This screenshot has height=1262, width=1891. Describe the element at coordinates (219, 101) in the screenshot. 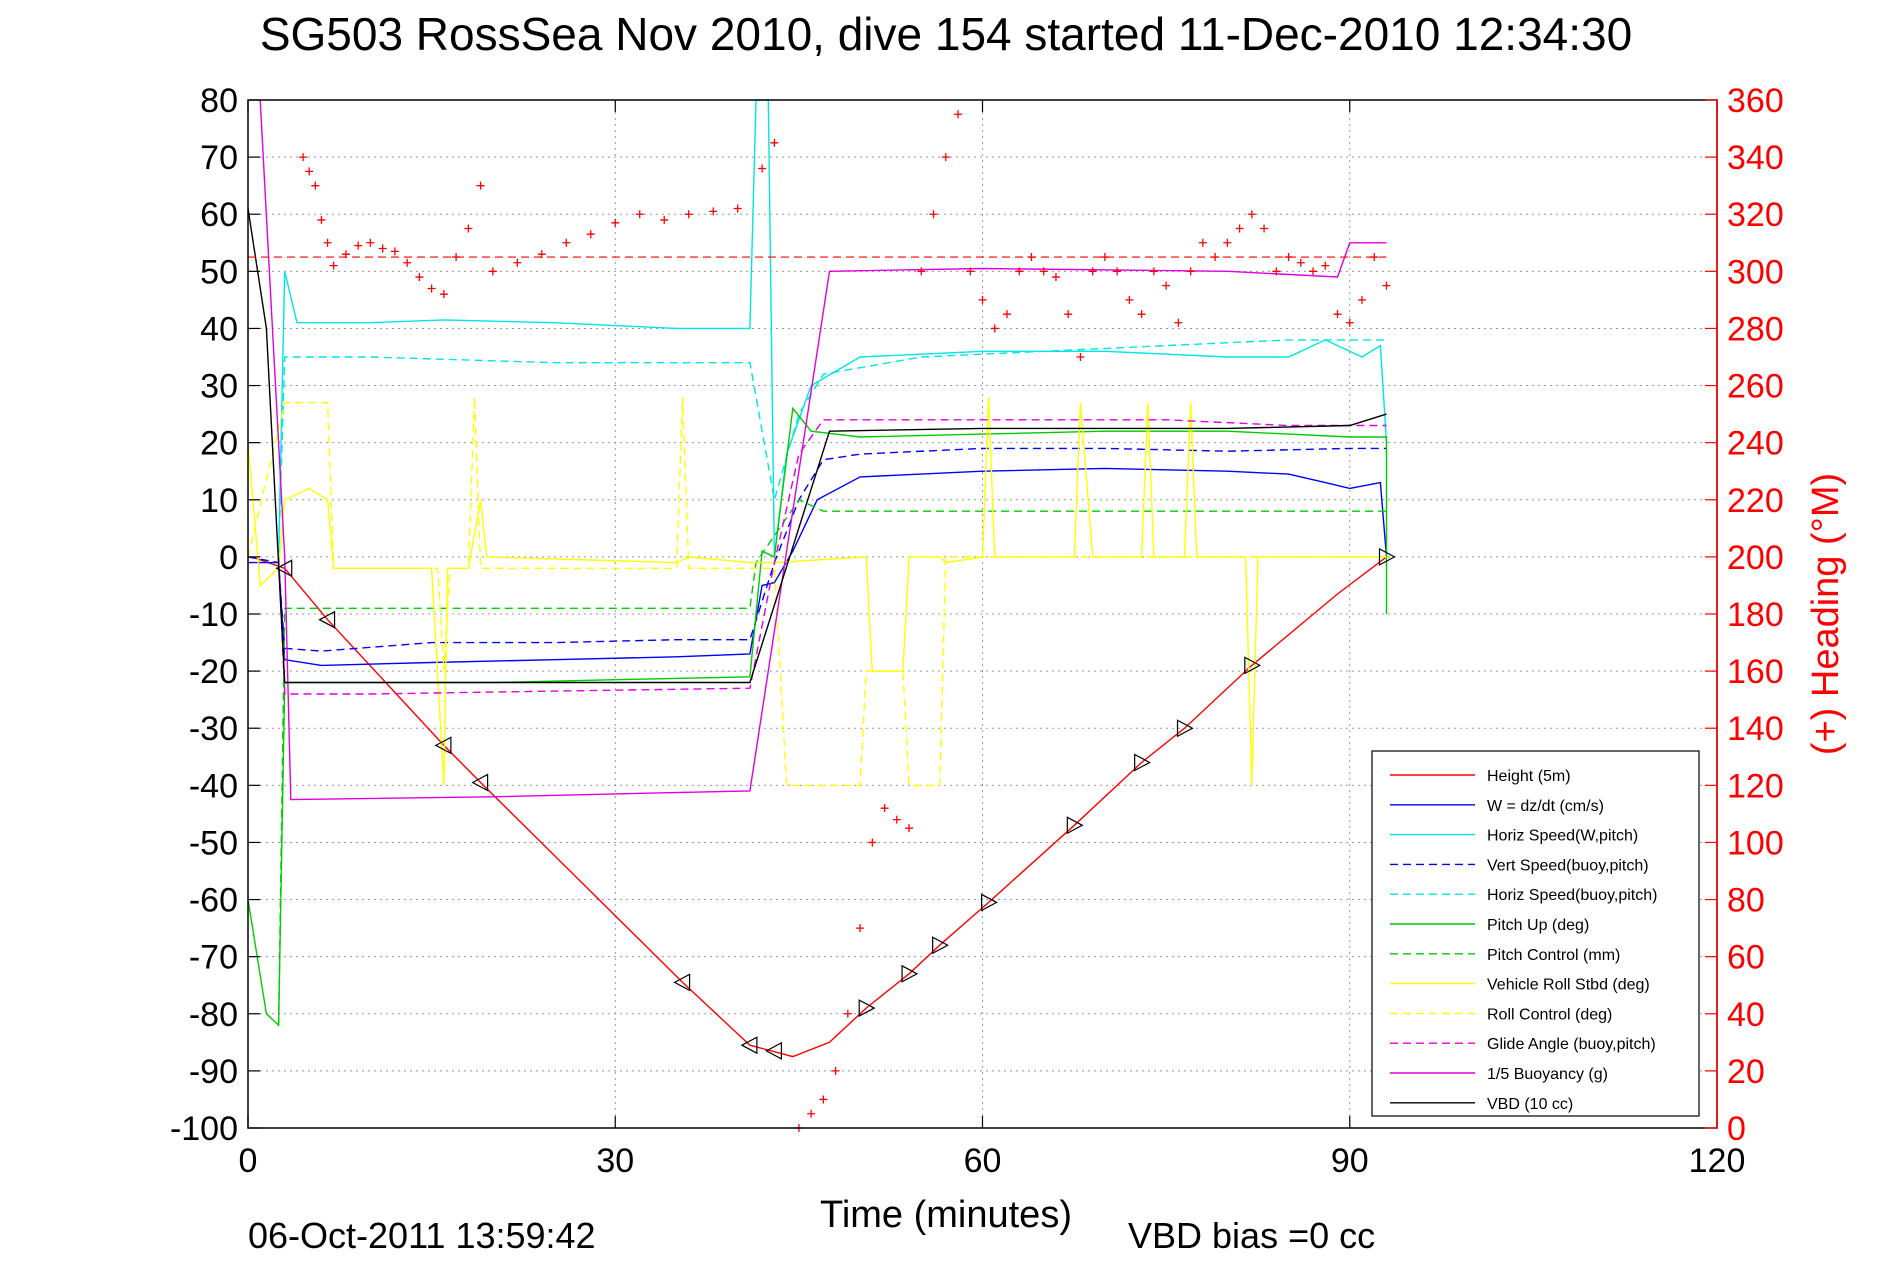

I see `y-tick-label: 80` at that location.